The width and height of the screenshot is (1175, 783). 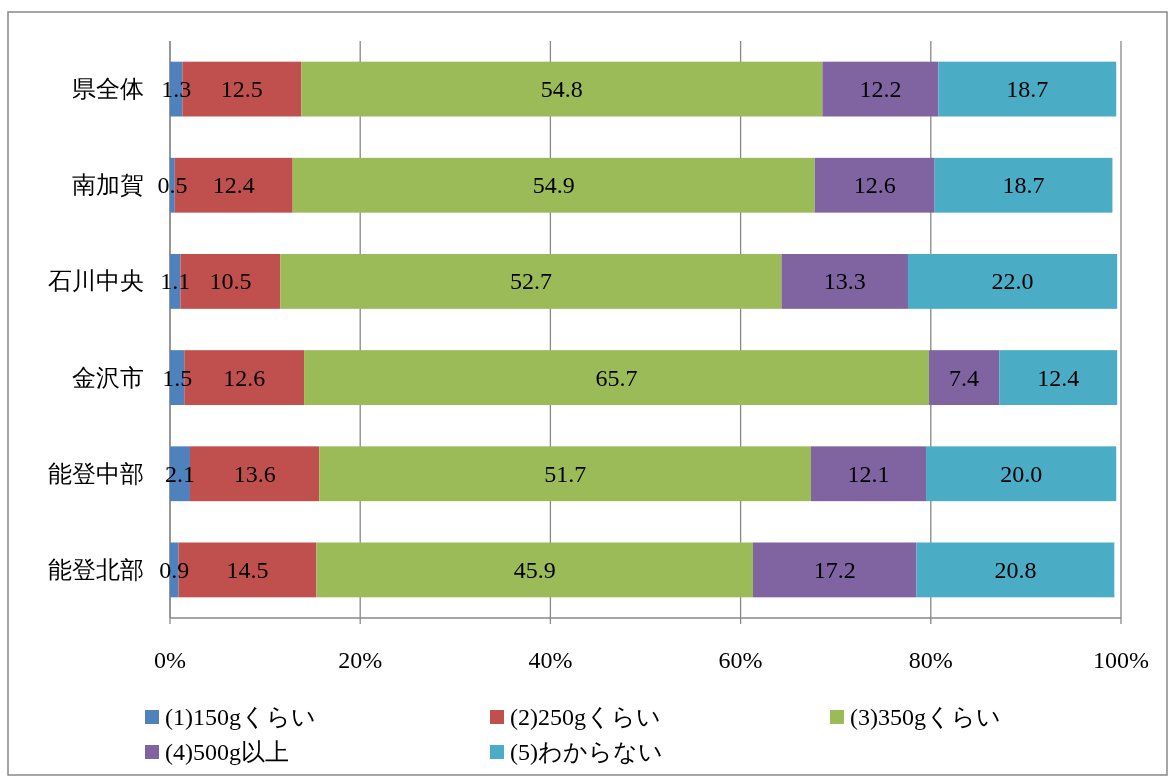 I want to click on data-label: 1.1, so click(x=175, y=281).